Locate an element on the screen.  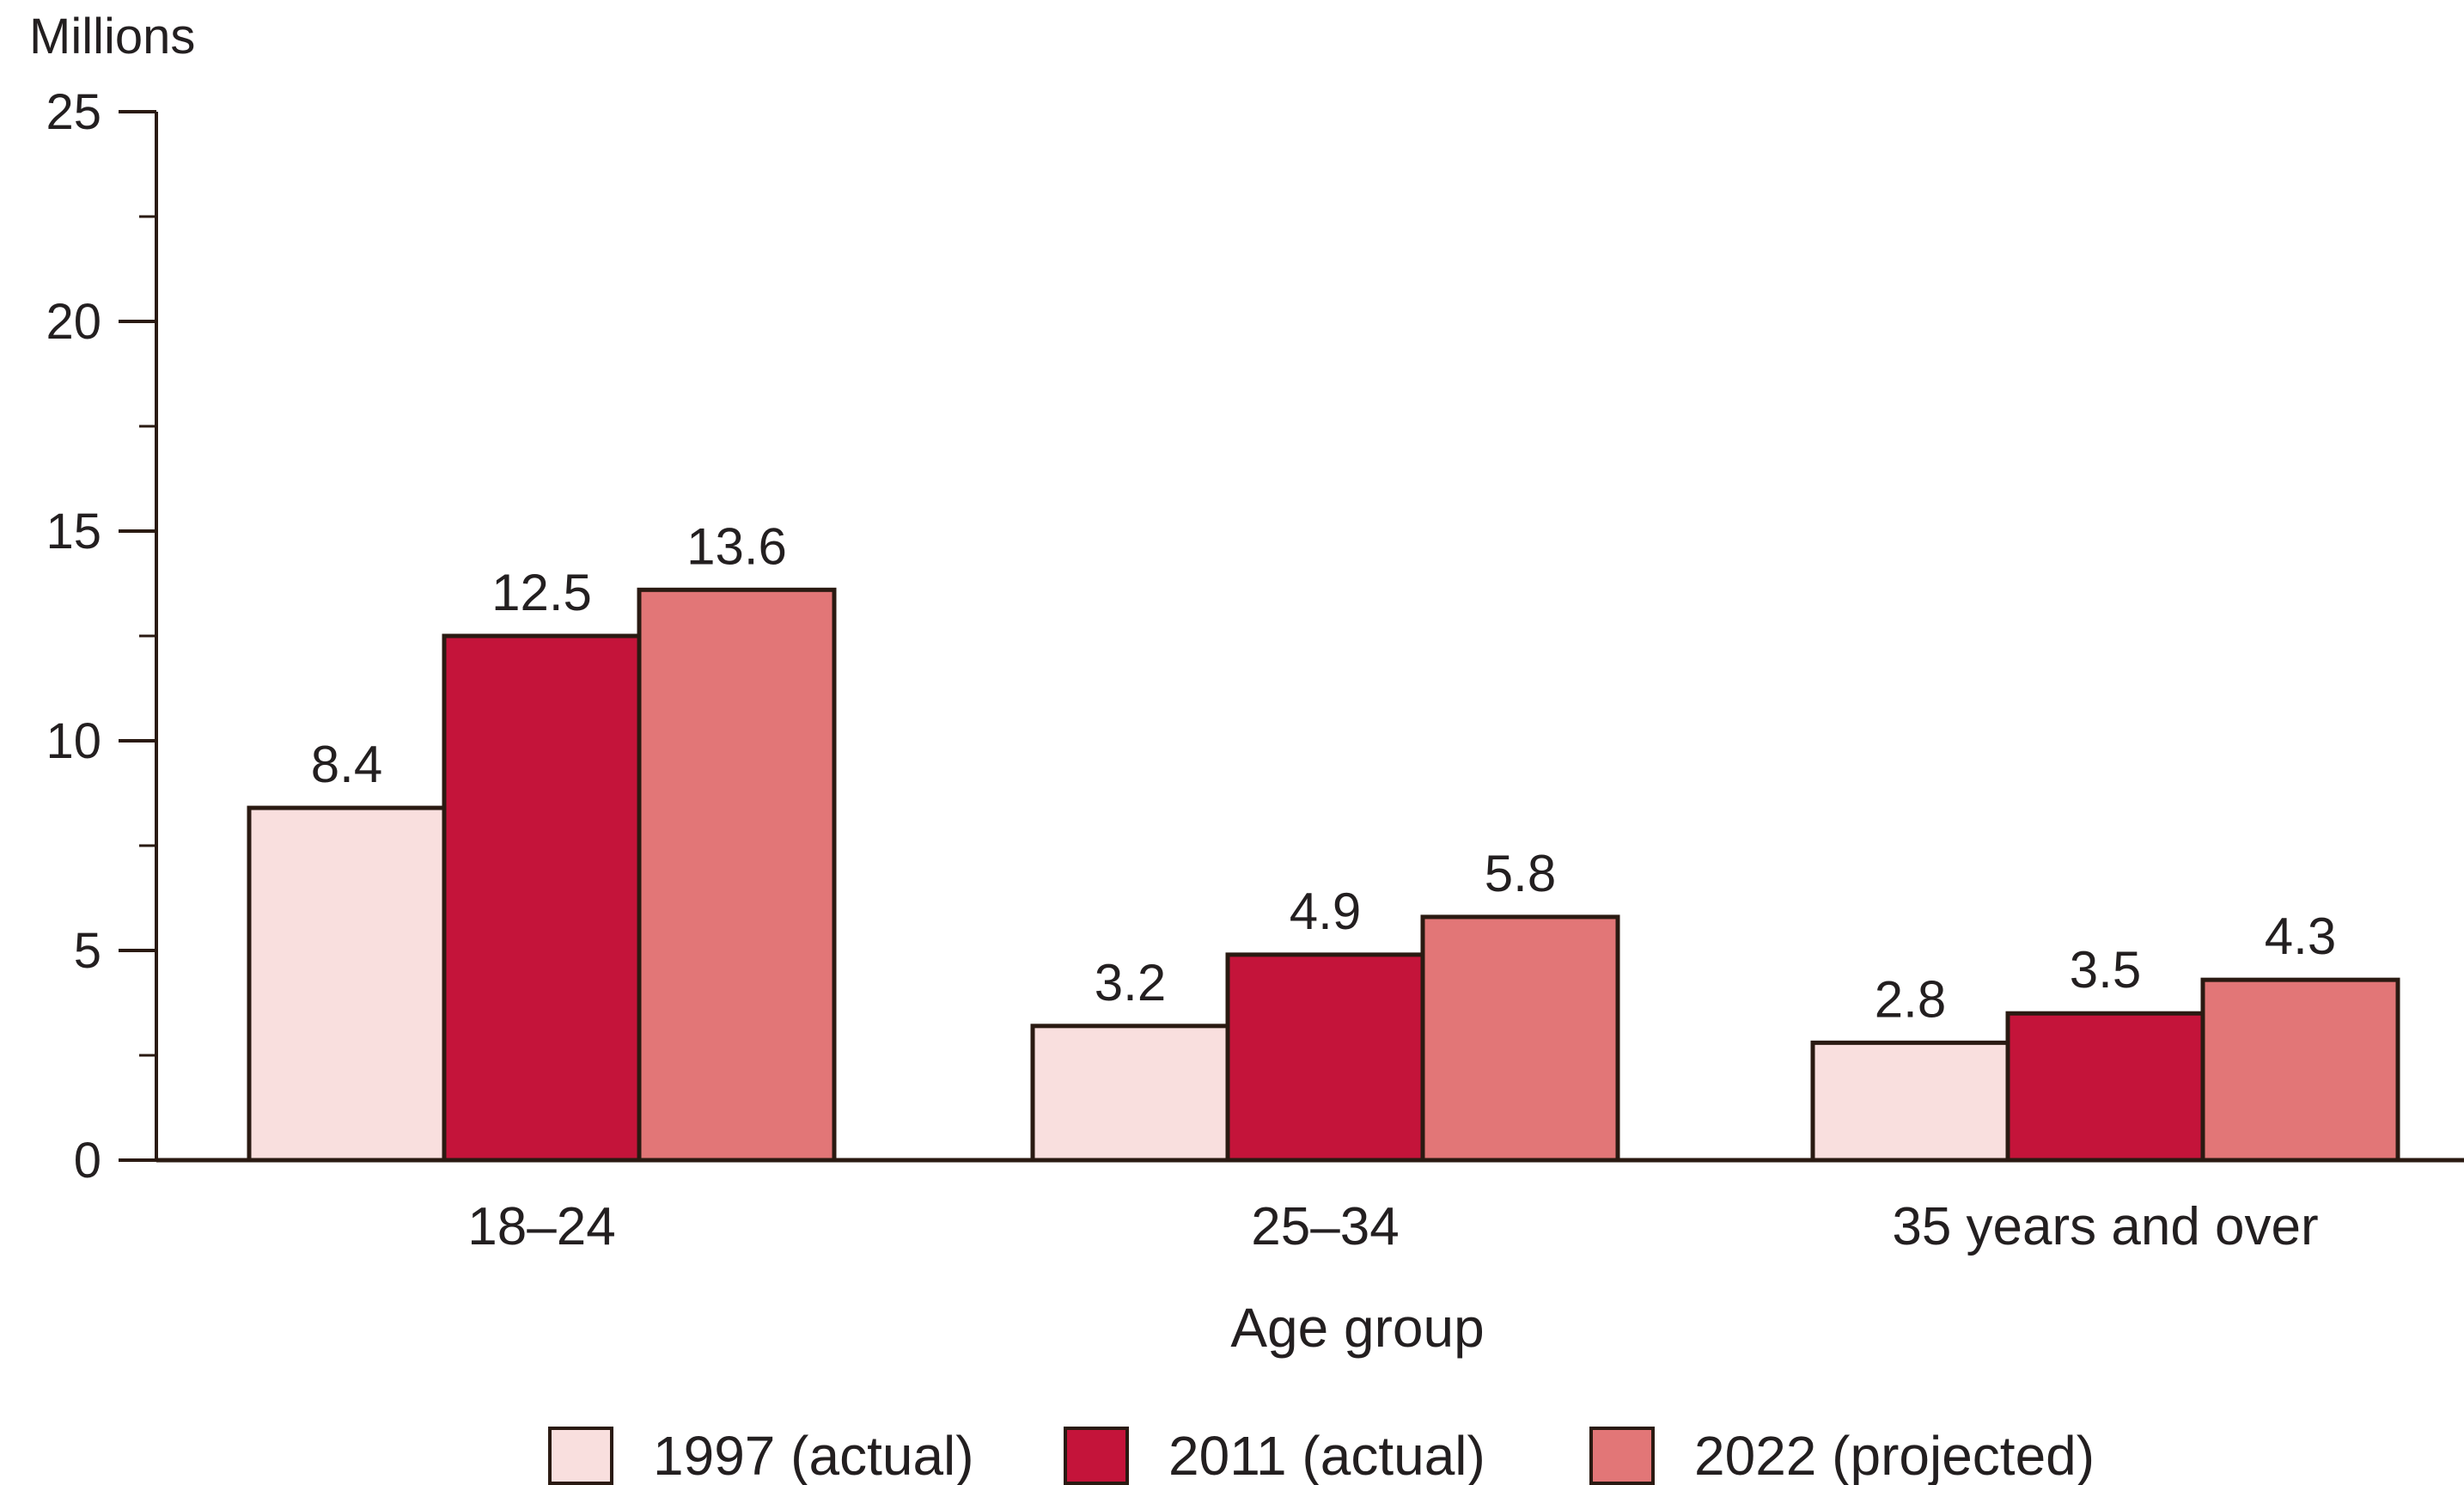
x-axis: 18–24 25–34 35 years and over is located at coordinates (1310, 1207).